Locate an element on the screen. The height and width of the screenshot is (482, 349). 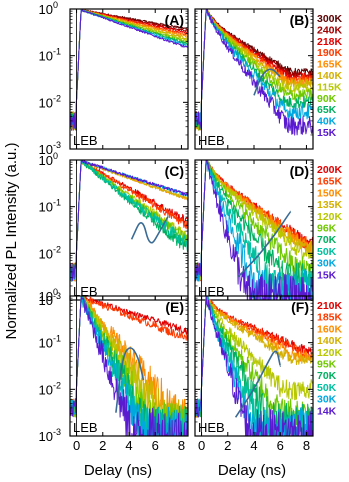
legend-label-185k: 185K is located at coordinates (330, 318).